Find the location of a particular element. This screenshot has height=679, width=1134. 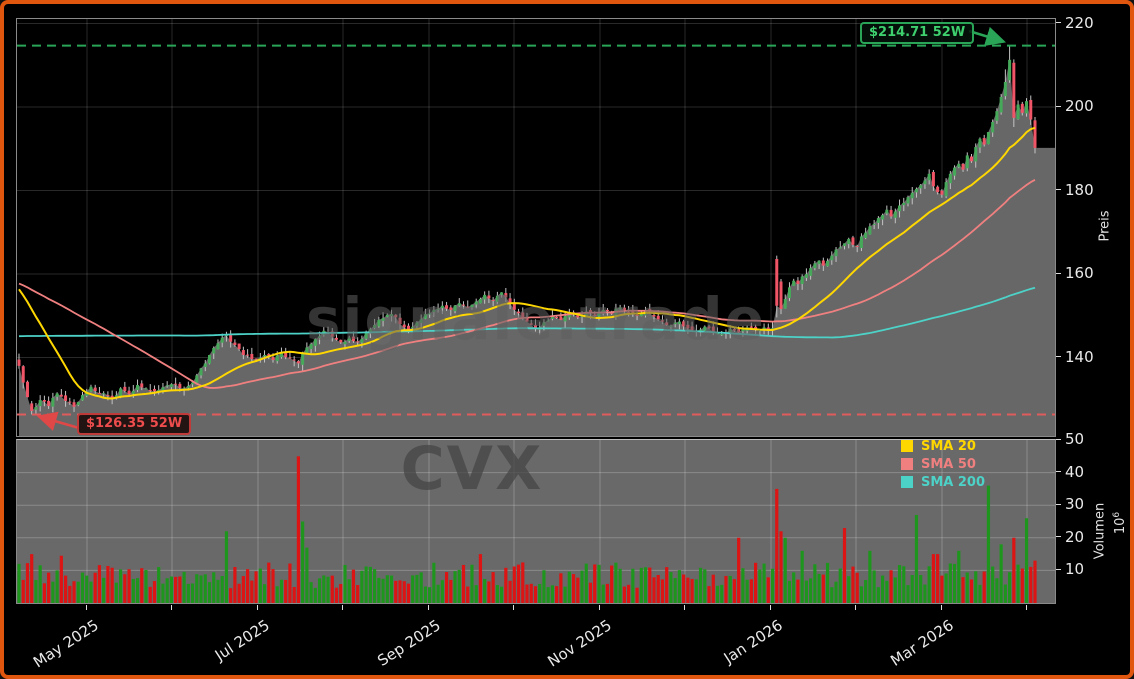

legend: SMA 20 SMA 50 SMA 200 is located at coordinates (943, 464).